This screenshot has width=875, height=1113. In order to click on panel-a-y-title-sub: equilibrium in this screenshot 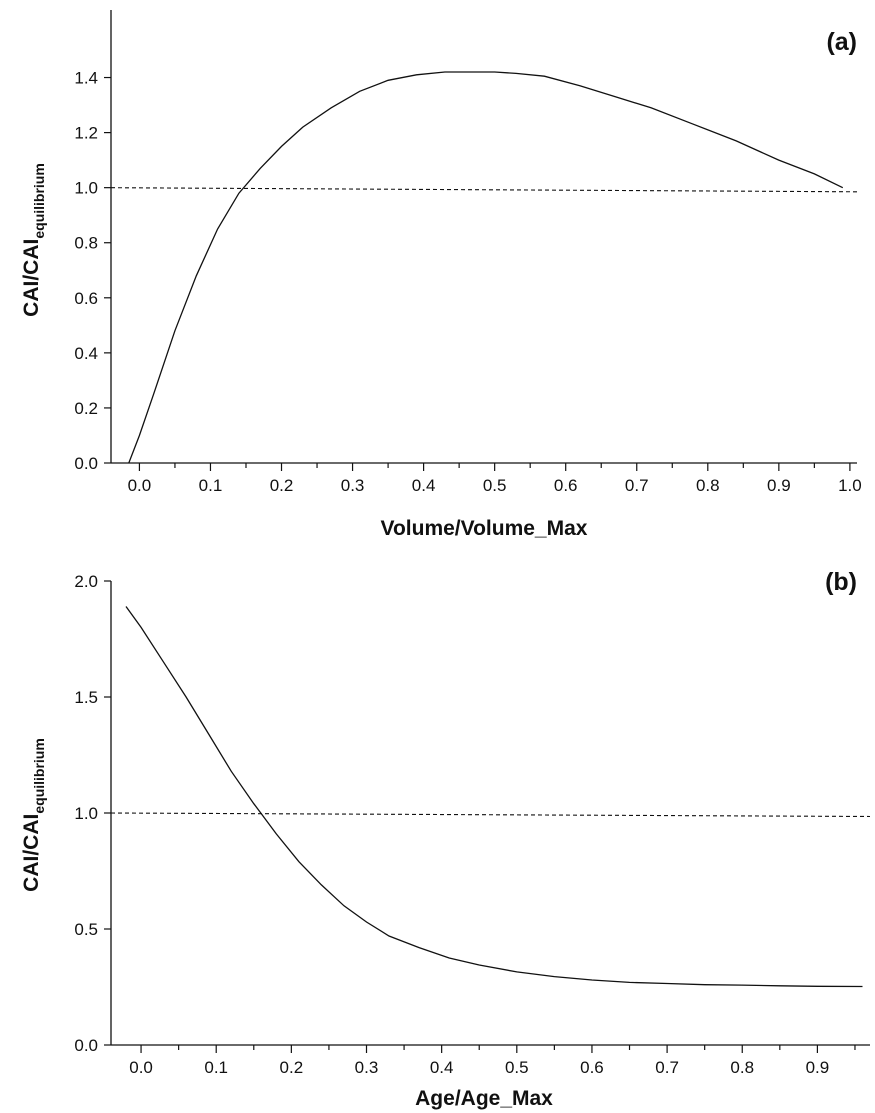, I will do `click(39, 200)`.